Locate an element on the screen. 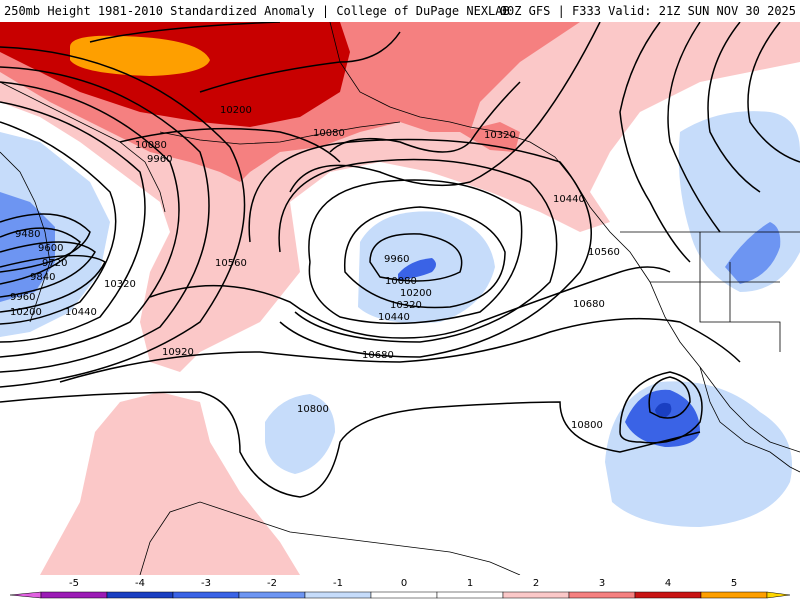 The width and height of the screenshot is (800, 604). lightblue-south-small is located at coordinates (300, 434).